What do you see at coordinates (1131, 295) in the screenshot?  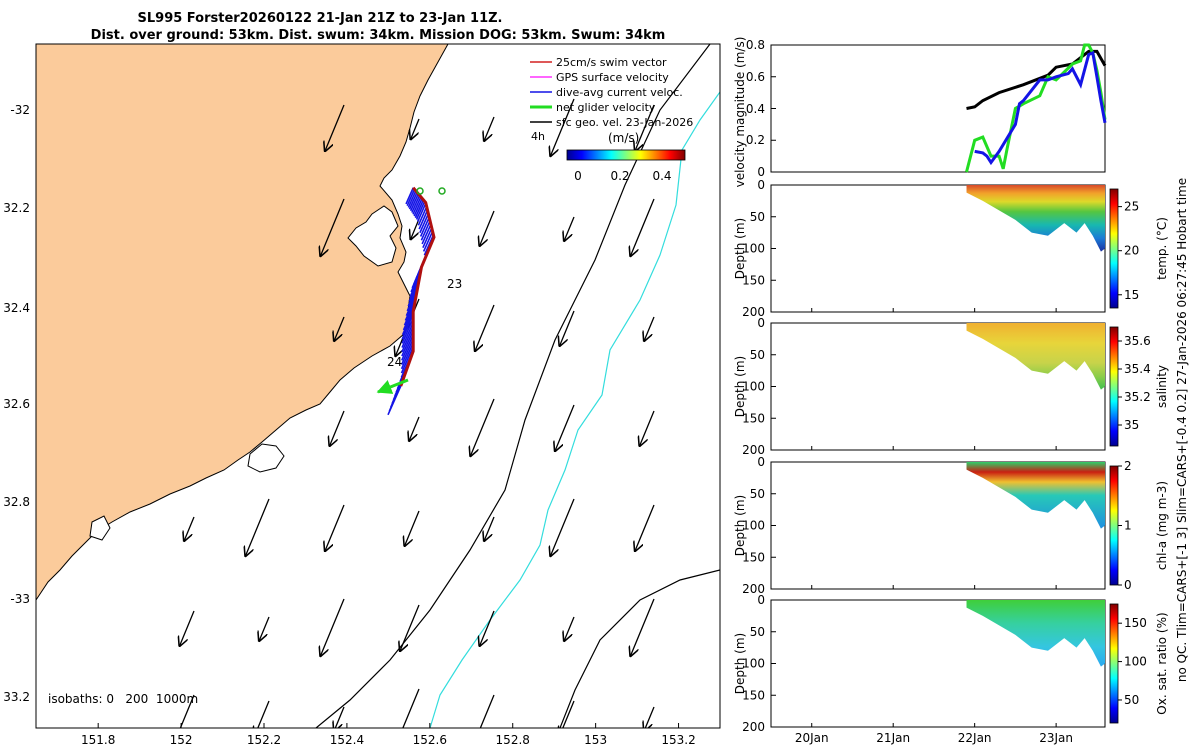 I see `colorbar-tick-label: 15` at bounding box center [1131, 295].